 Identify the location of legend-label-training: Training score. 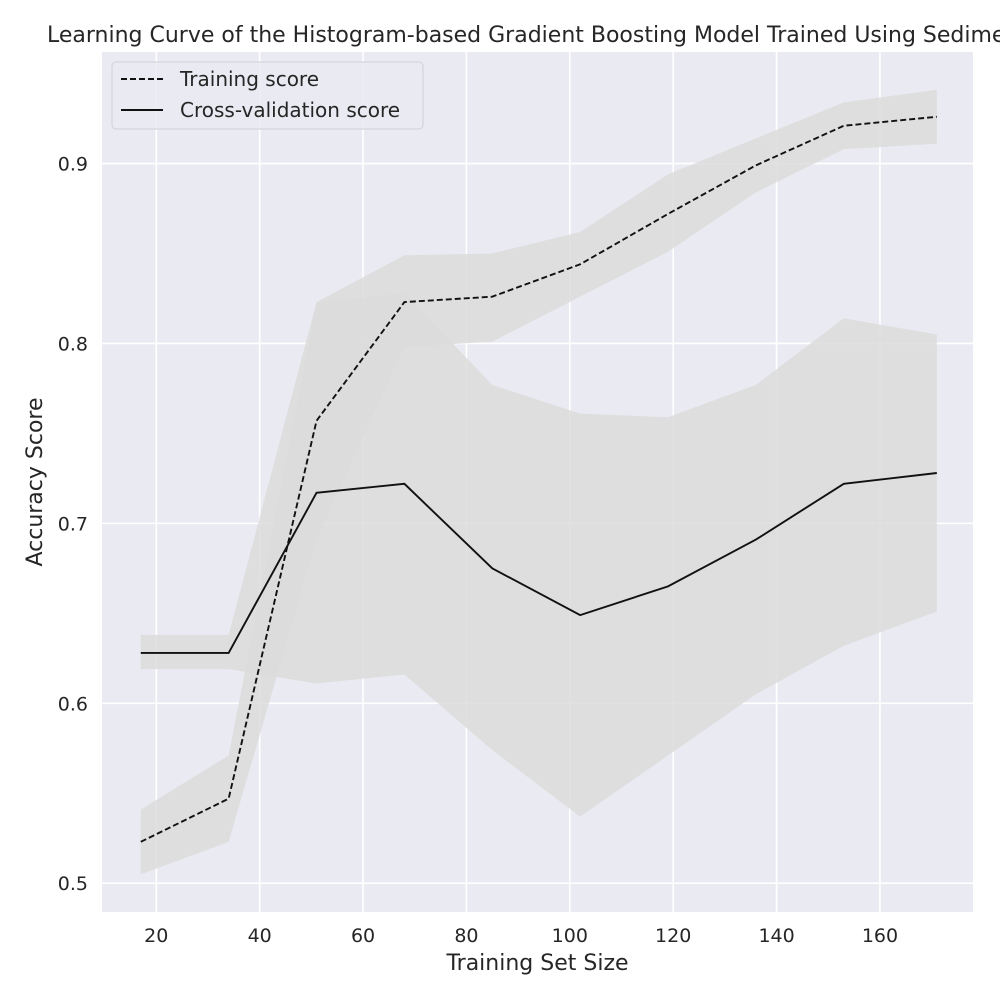
(249, 79).